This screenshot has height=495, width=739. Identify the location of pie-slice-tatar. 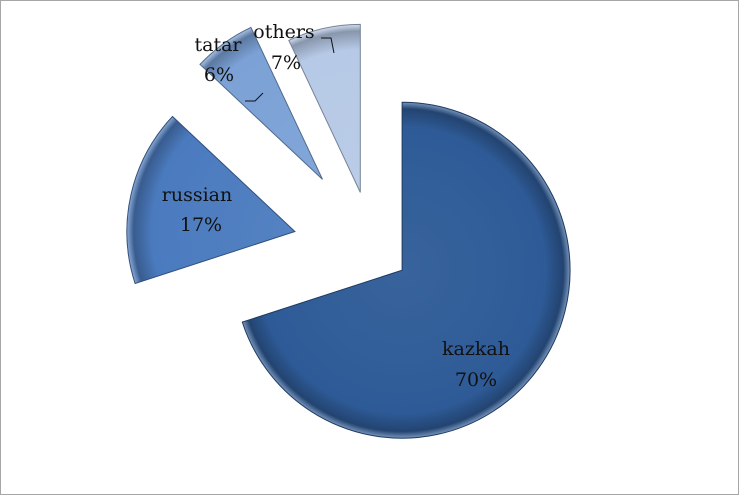
(261, 103).